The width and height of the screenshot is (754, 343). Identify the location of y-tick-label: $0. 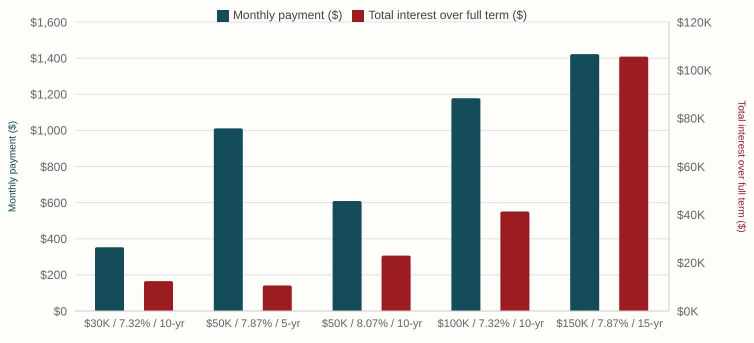
(61, 311).